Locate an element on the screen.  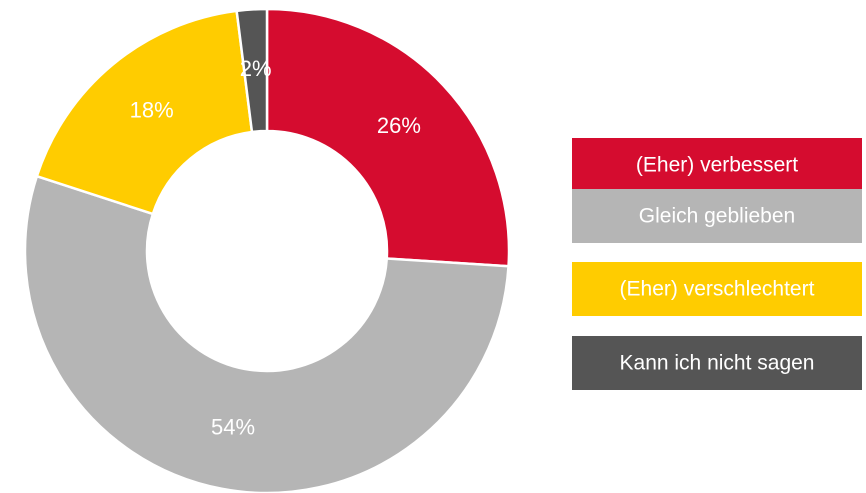
legend-label: Gleich geblieben is located at coordinates (717, 216).